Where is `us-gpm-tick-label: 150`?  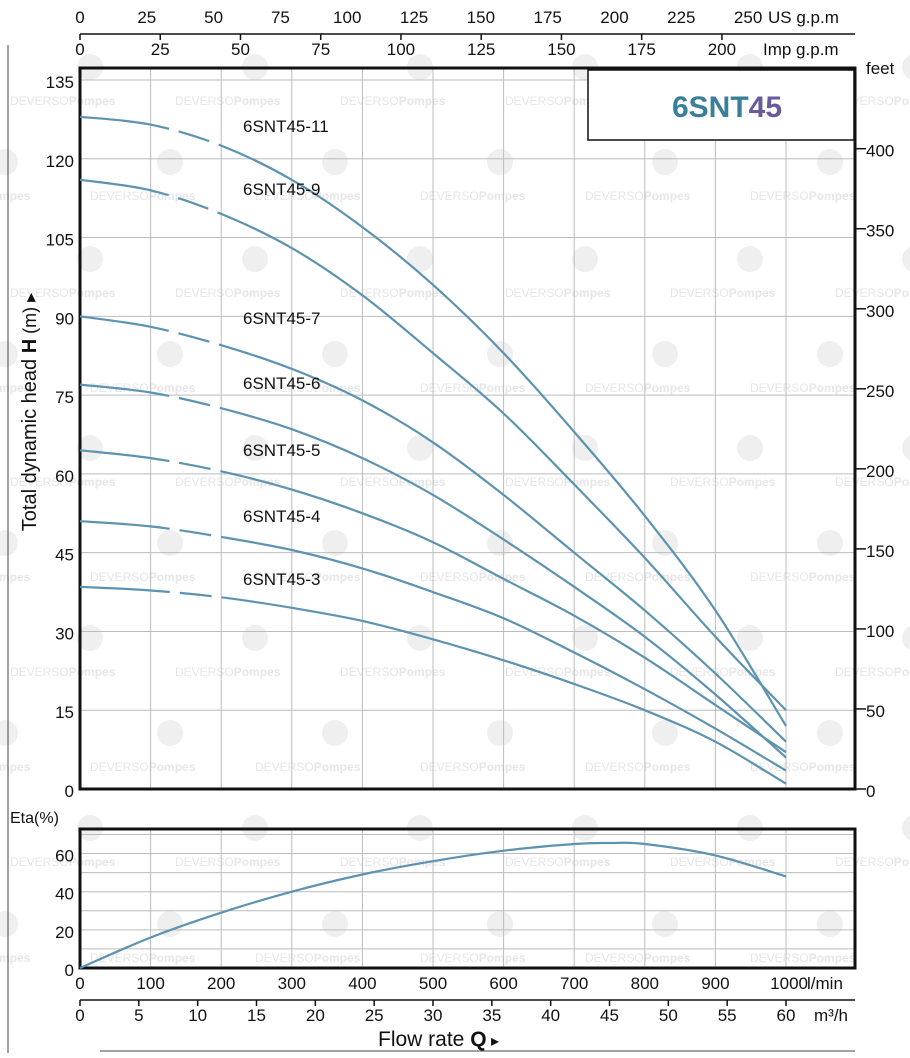
us-gpm-tick-label: 150 is located at coordinates (481, 17).